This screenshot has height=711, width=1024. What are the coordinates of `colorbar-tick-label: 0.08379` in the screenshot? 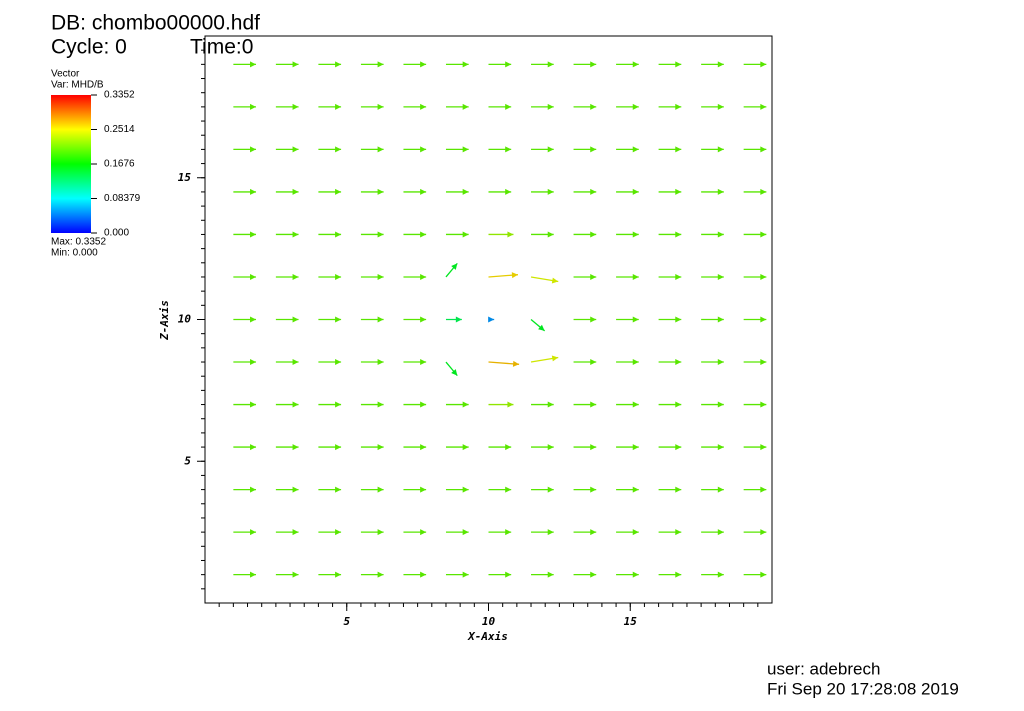 It's located at (122, 198).